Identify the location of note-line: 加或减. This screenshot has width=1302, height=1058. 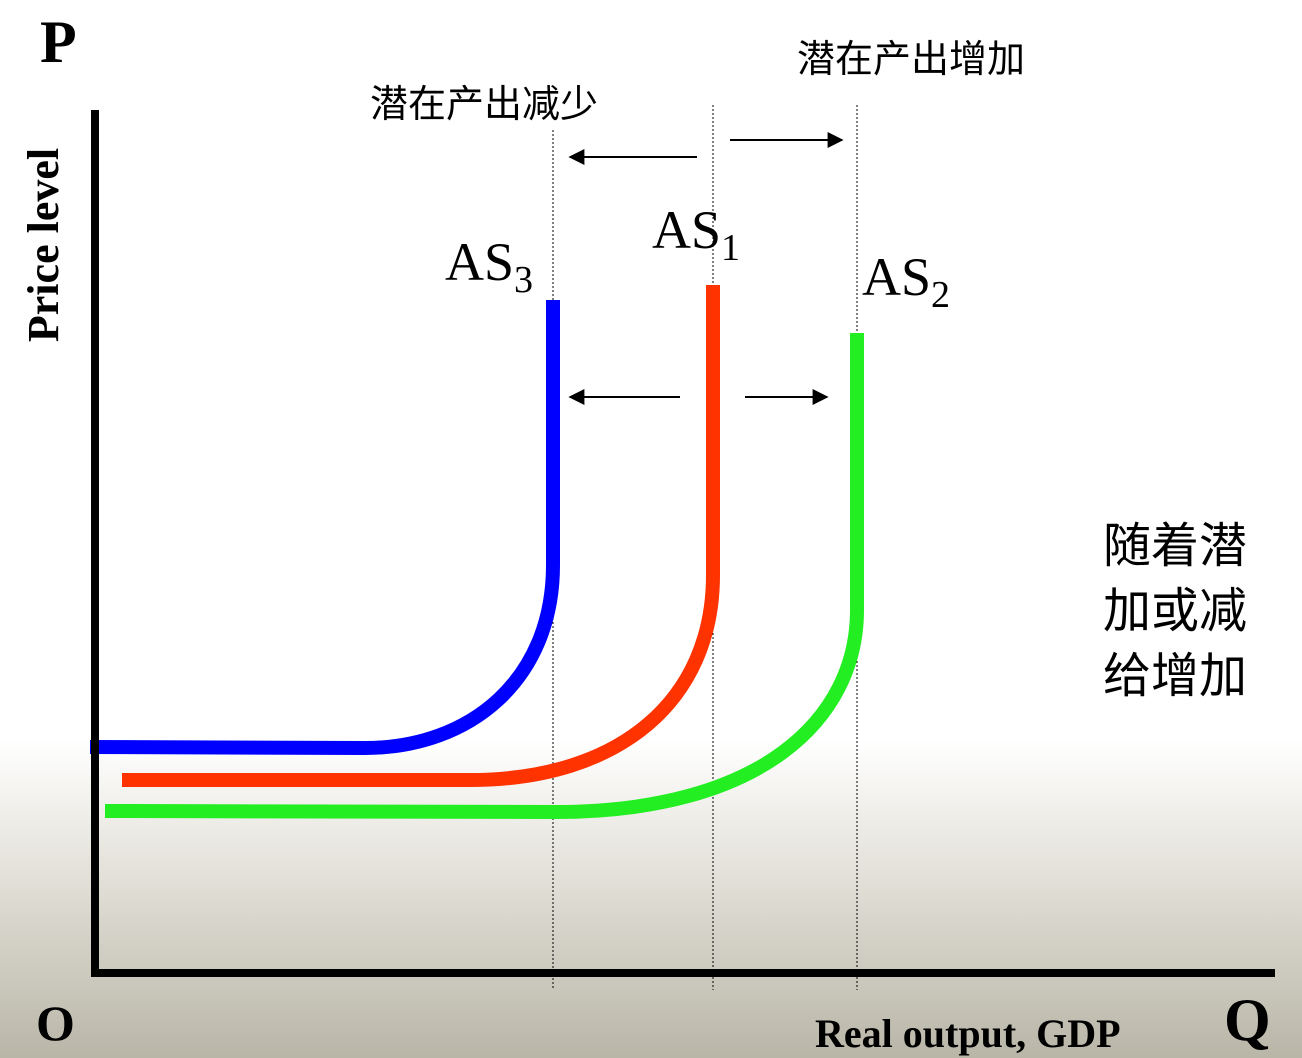
(1175, 611).